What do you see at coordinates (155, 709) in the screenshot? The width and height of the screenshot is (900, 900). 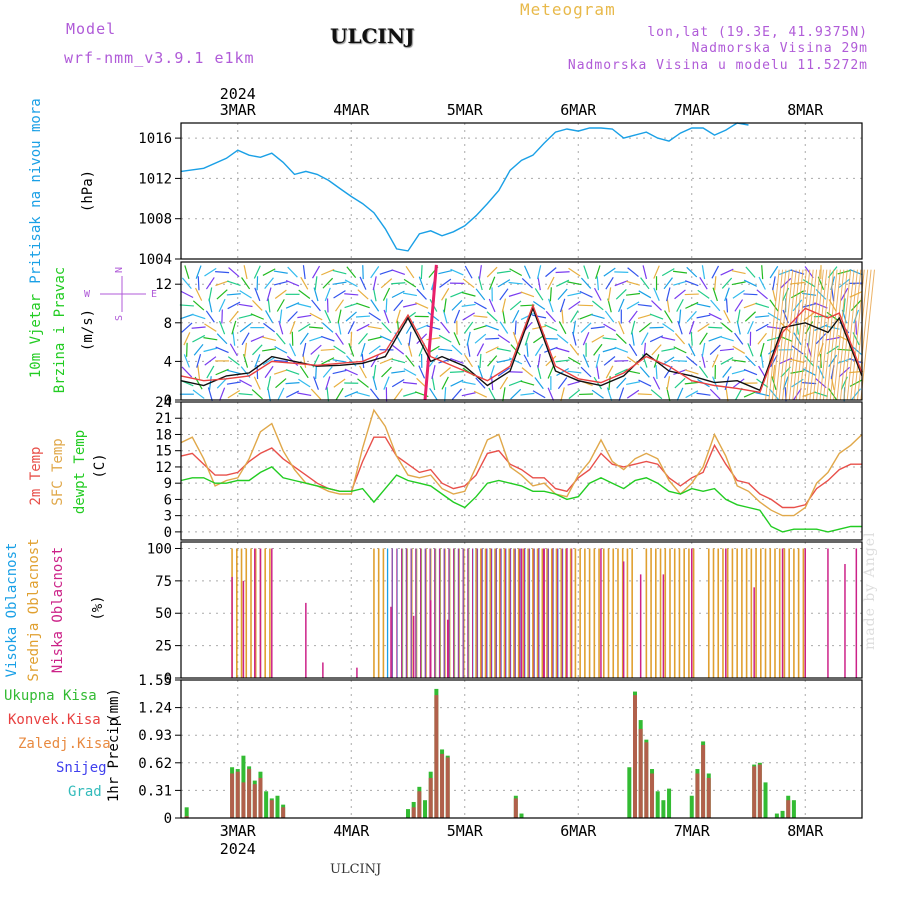 I see `y-tick-label: 1.24` at bounding box center [155, 709].